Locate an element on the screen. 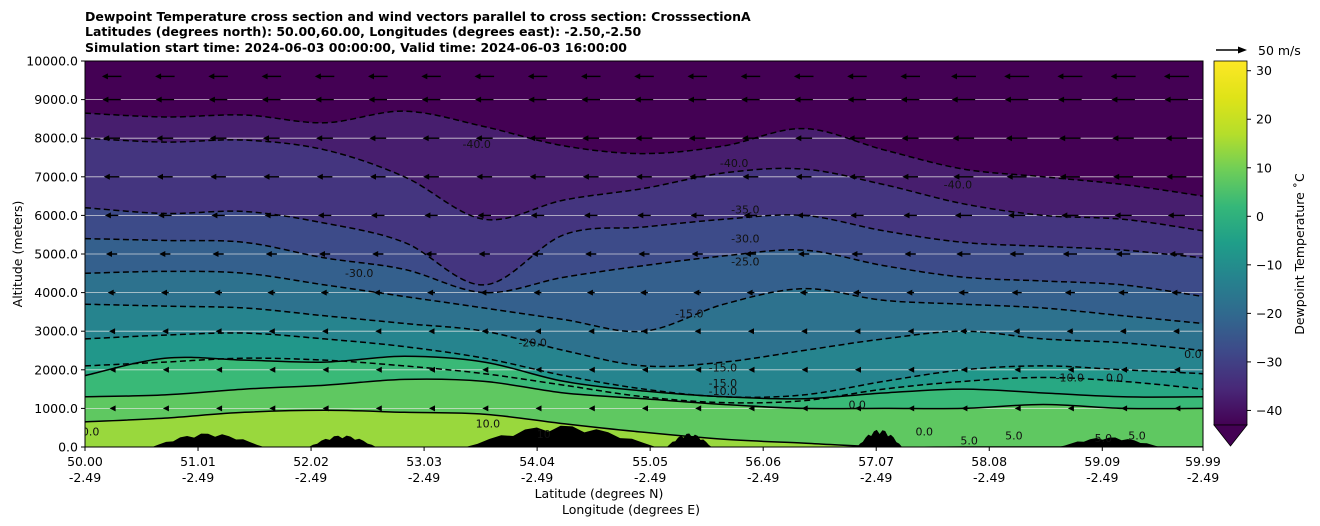  y-tick-label: 7000.0 is located at coordinates (56, 176).